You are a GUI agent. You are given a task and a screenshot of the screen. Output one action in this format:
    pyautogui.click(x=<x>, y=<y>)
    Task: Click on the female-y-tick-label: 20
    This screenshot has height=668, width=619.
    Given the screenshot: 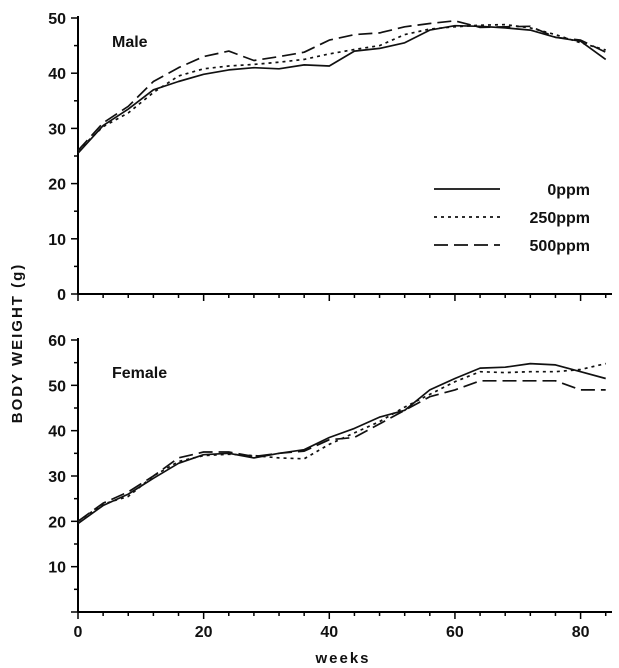 What is the action you would take?
    pyautogui.click(x=57, y=522)
    